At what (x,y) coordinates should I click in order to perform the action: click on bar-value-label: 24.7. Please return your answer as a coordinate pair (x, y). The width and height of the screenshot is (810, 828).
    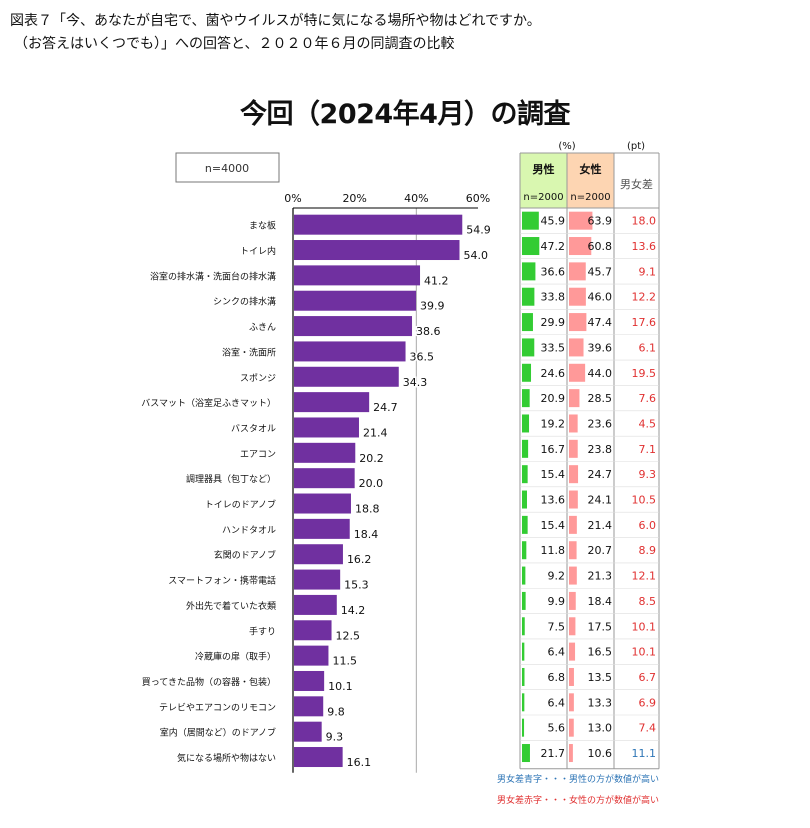
    Looking at the image, I should click on (385, 407).